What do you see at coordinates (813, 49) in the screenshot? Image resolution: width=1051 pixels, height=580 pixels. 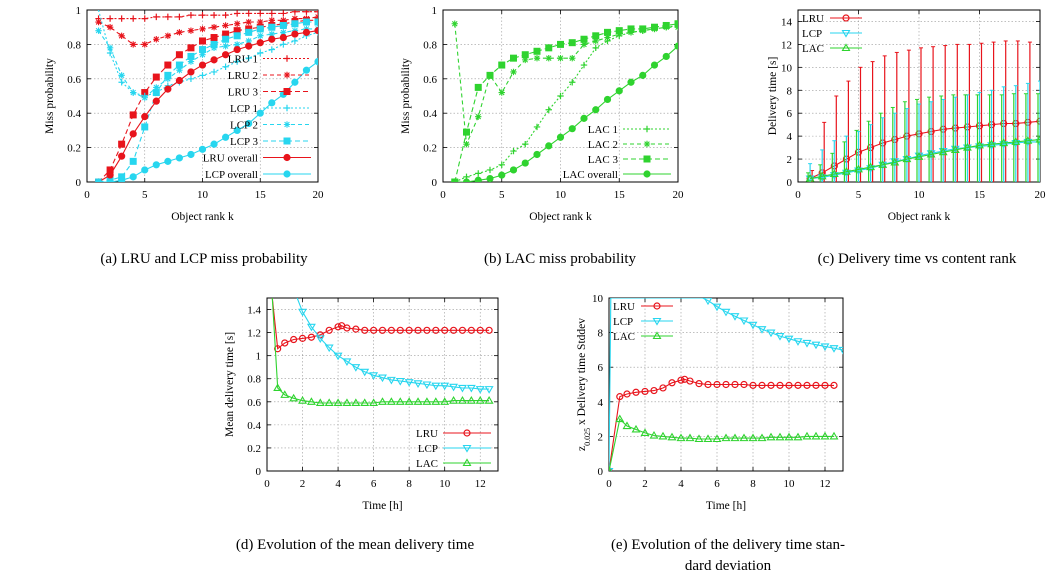 I see `legend-lac-label: LAC` at bounding box center [813, 49].